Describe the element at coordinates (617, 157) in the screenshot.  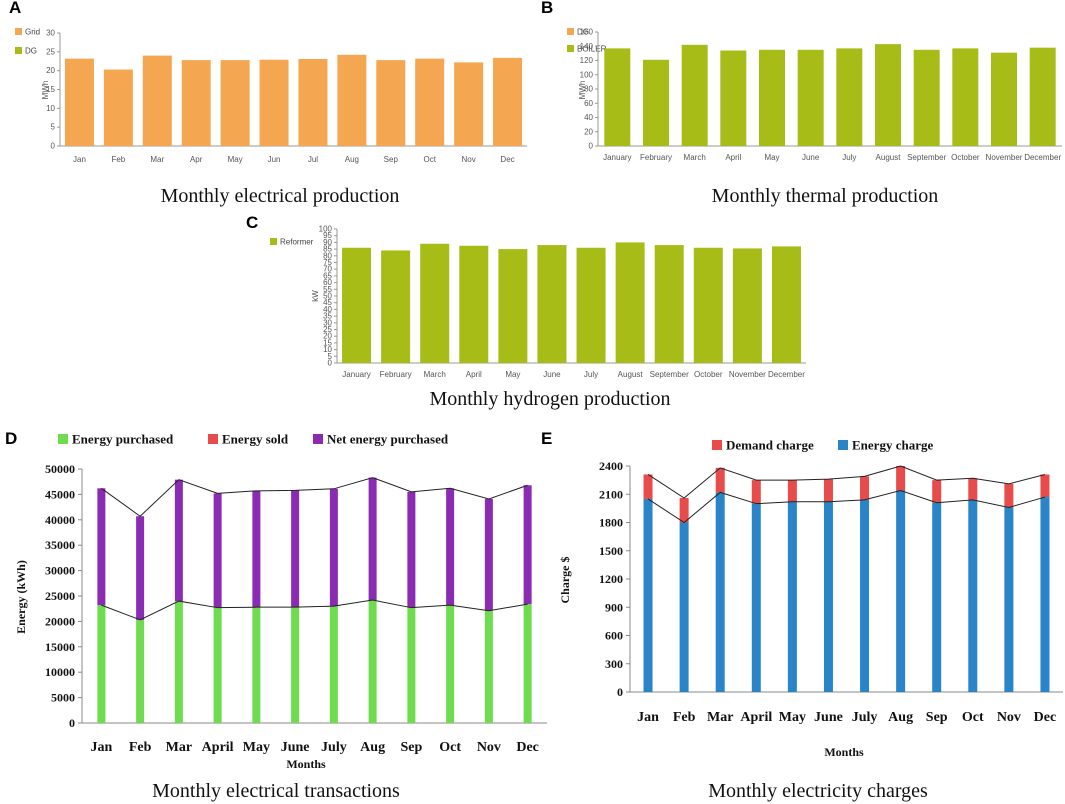
I see `x-tick-label: January` at that location.